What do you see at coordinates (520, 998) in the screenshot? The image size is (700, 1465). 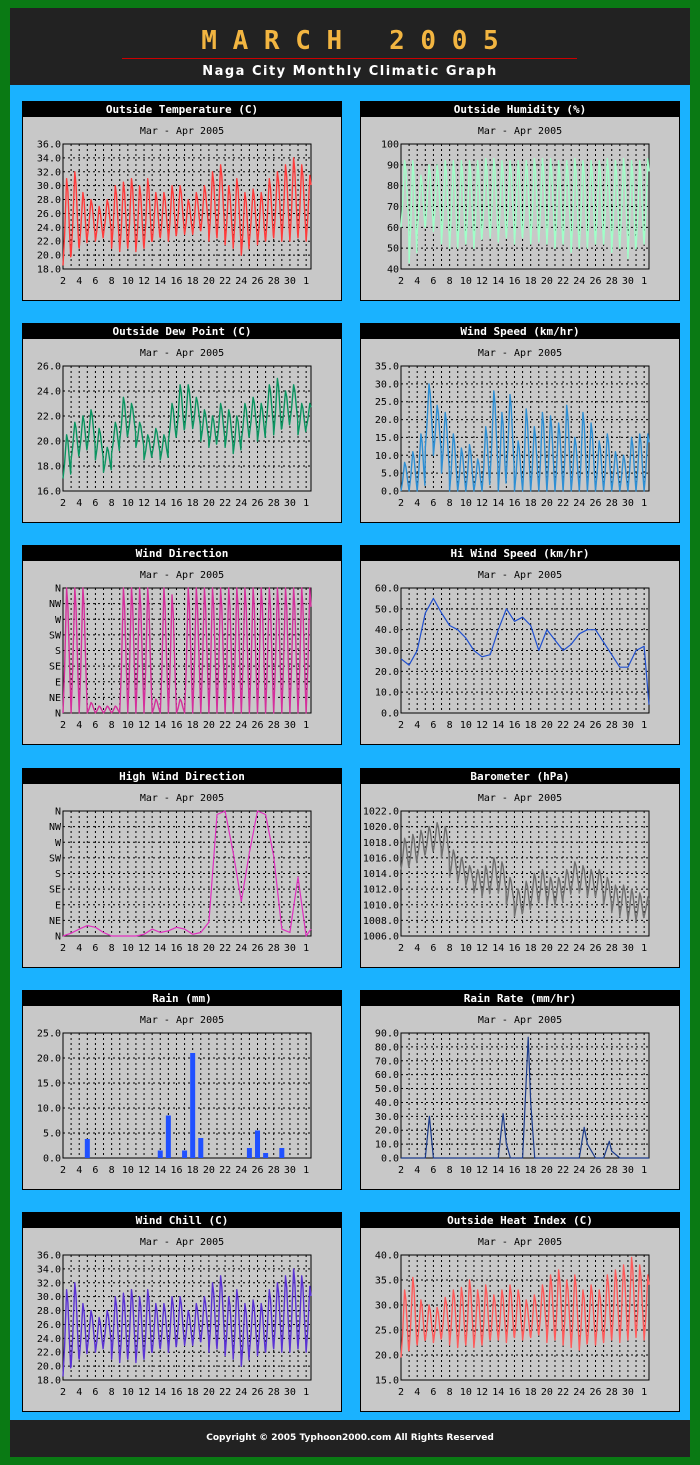 I see `chart-title: Rain Rate (mm/hr)` at bounding box center [520, 998].